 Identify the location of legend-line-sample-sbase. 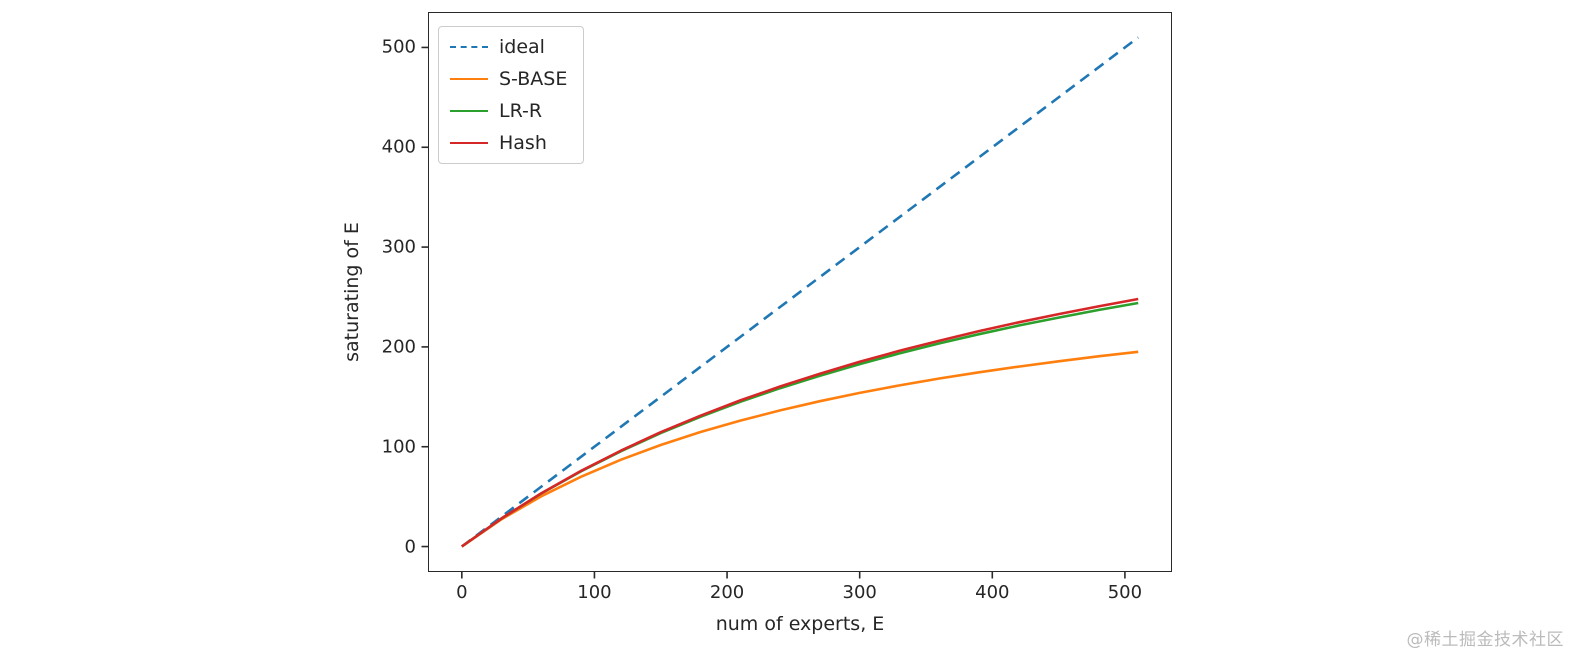
(469, 79).